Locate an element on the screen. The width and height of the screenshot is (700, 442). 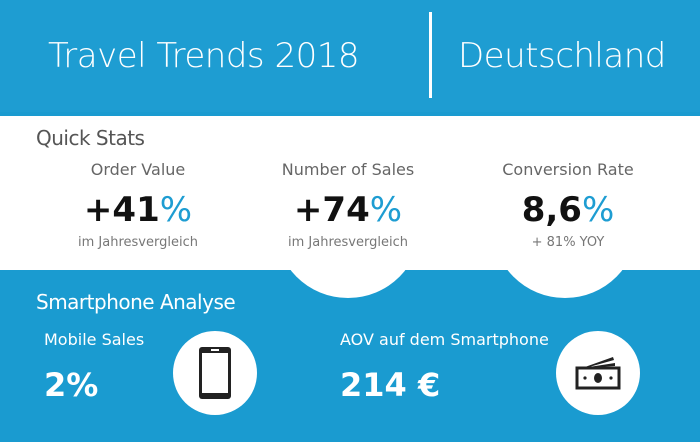
region-title: Deutschland is located at coordinates (562, 56).